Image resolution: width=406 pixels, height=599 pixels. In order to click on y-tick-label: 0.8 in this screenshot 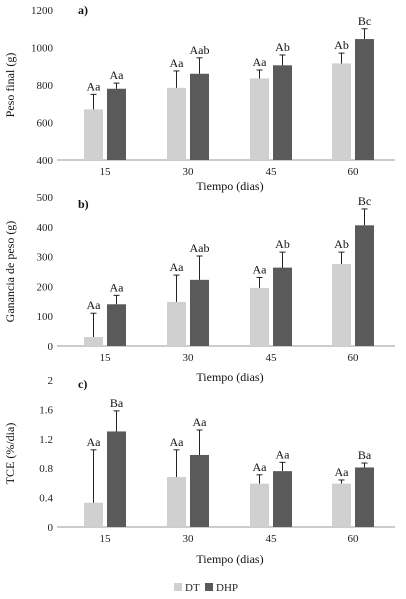, I will do `click(46, 469)`.